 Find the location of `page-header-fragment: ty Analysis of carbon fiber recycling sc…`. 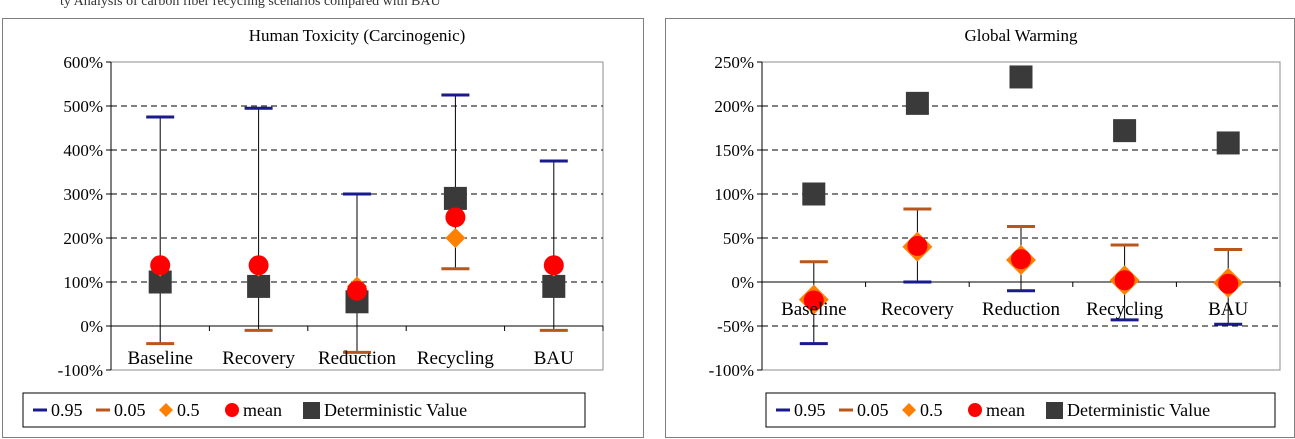

page-header-fragment: ty Analysis of carbon fiber recycling sc… is located at coordinates (647, 7).